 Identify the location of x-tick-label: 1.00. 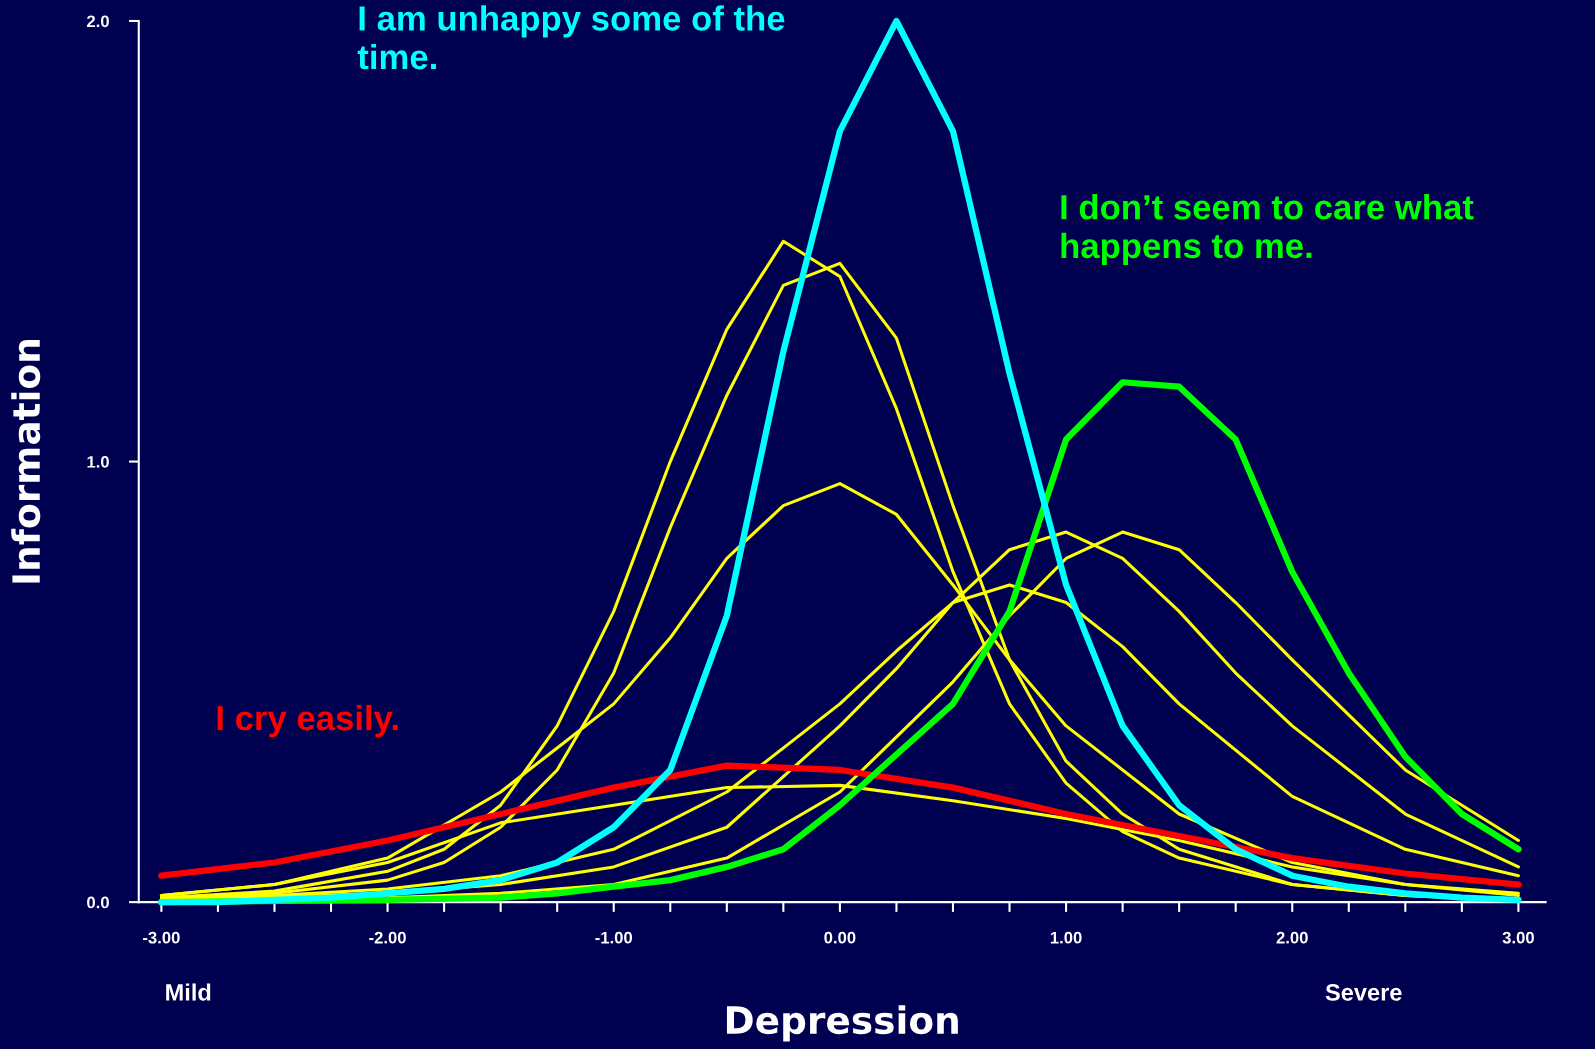
(1066, 937).